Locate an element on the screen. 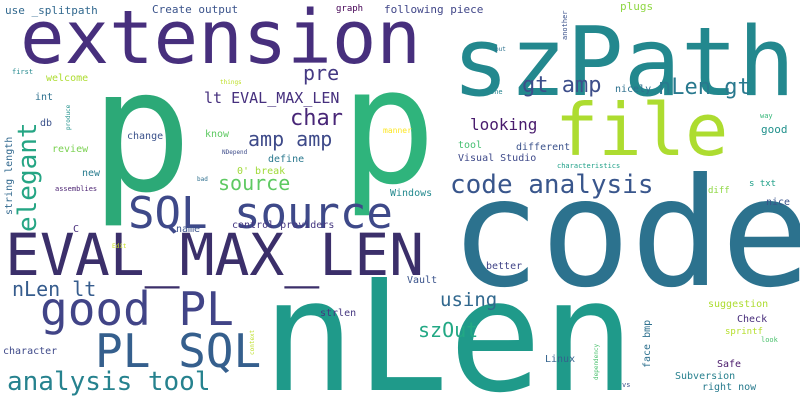 This screenshot has width=800, height=400. cloud-word: produce is located at coordinates (68, 117).